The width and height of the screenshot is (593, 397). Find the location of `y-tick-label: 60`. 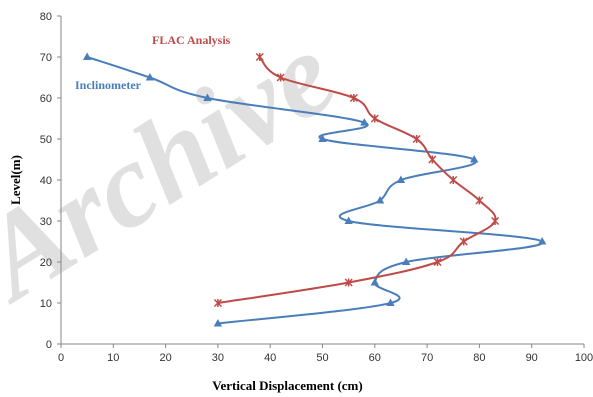

y-tick-label: 60 is located at coordinates (46, 99).